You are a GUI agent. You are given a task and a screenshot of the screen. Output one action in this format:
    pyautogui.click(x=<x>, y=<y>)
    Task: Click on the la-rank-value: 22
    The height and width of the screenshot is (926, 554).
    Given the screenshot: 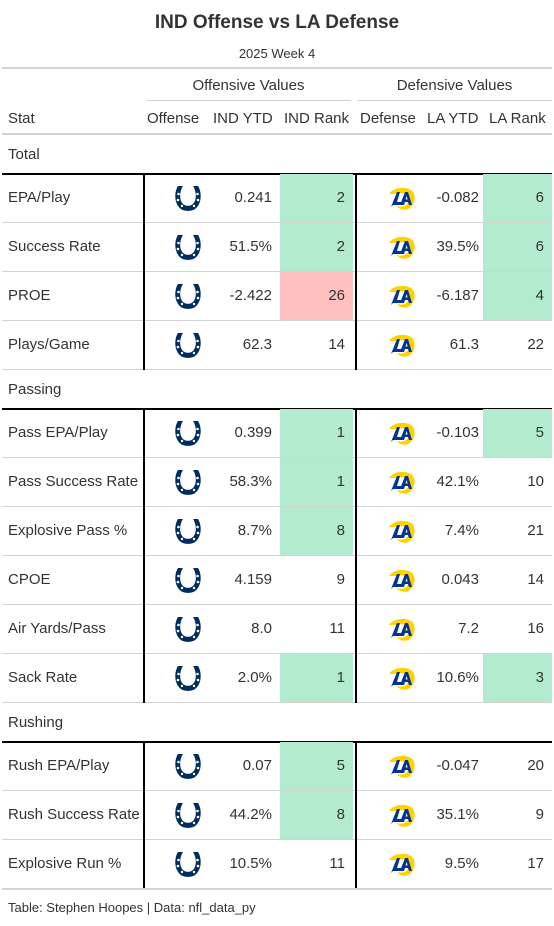 What is the action you would take?
    pyautogui.click(x=535, y=344)
    